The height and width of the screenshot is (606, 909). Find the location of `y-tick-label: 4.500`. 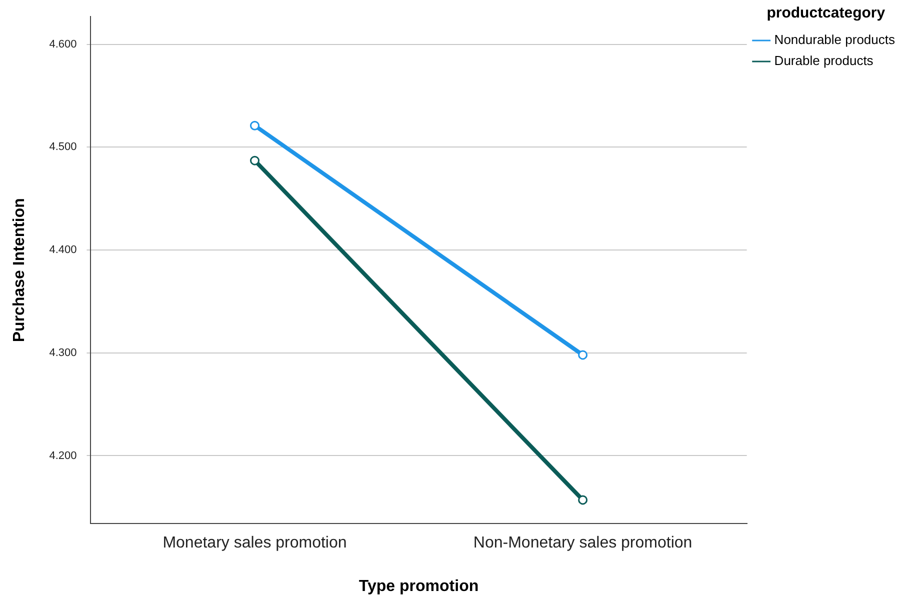

y-tick-label: 4.500 is located at coordinates (63, 147).